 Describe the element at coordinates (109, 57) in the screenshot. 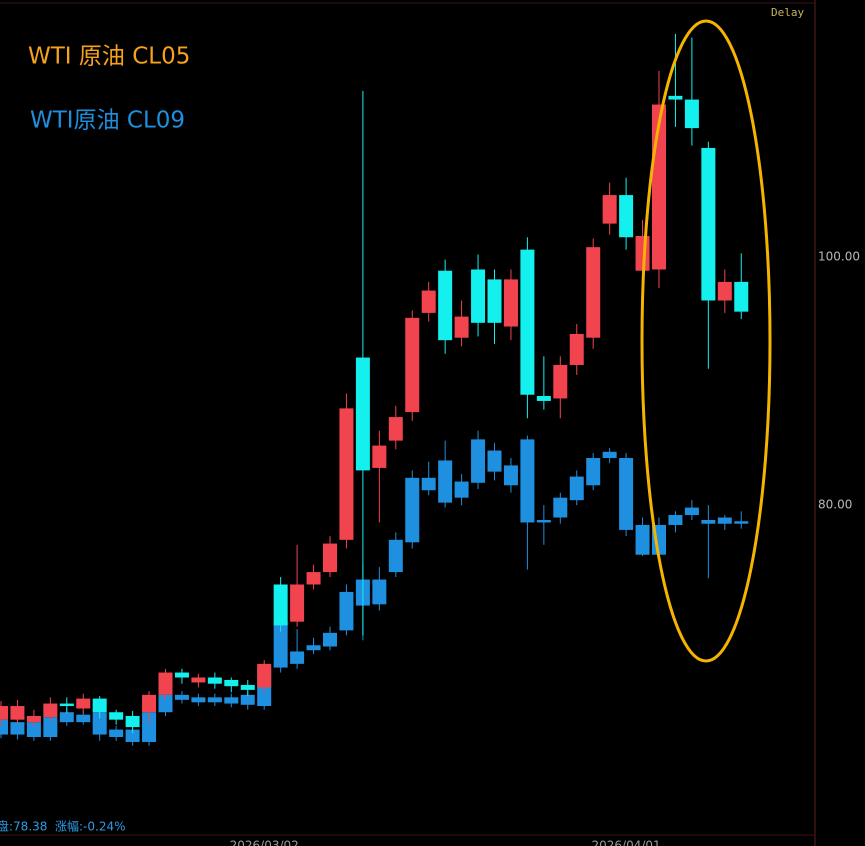

I see `legend-entry: WTI 原油 CL05` at that location.